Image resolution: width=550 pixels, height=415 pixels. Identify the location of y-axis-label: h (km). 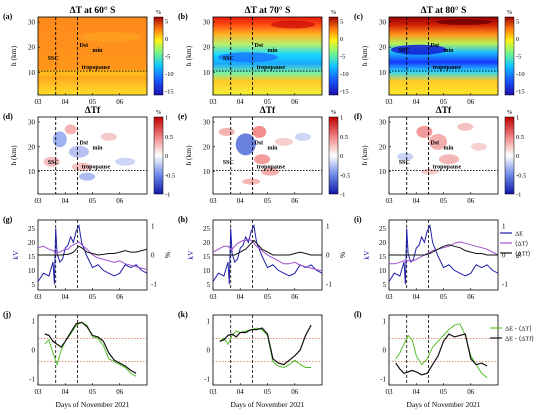
(13, 55).